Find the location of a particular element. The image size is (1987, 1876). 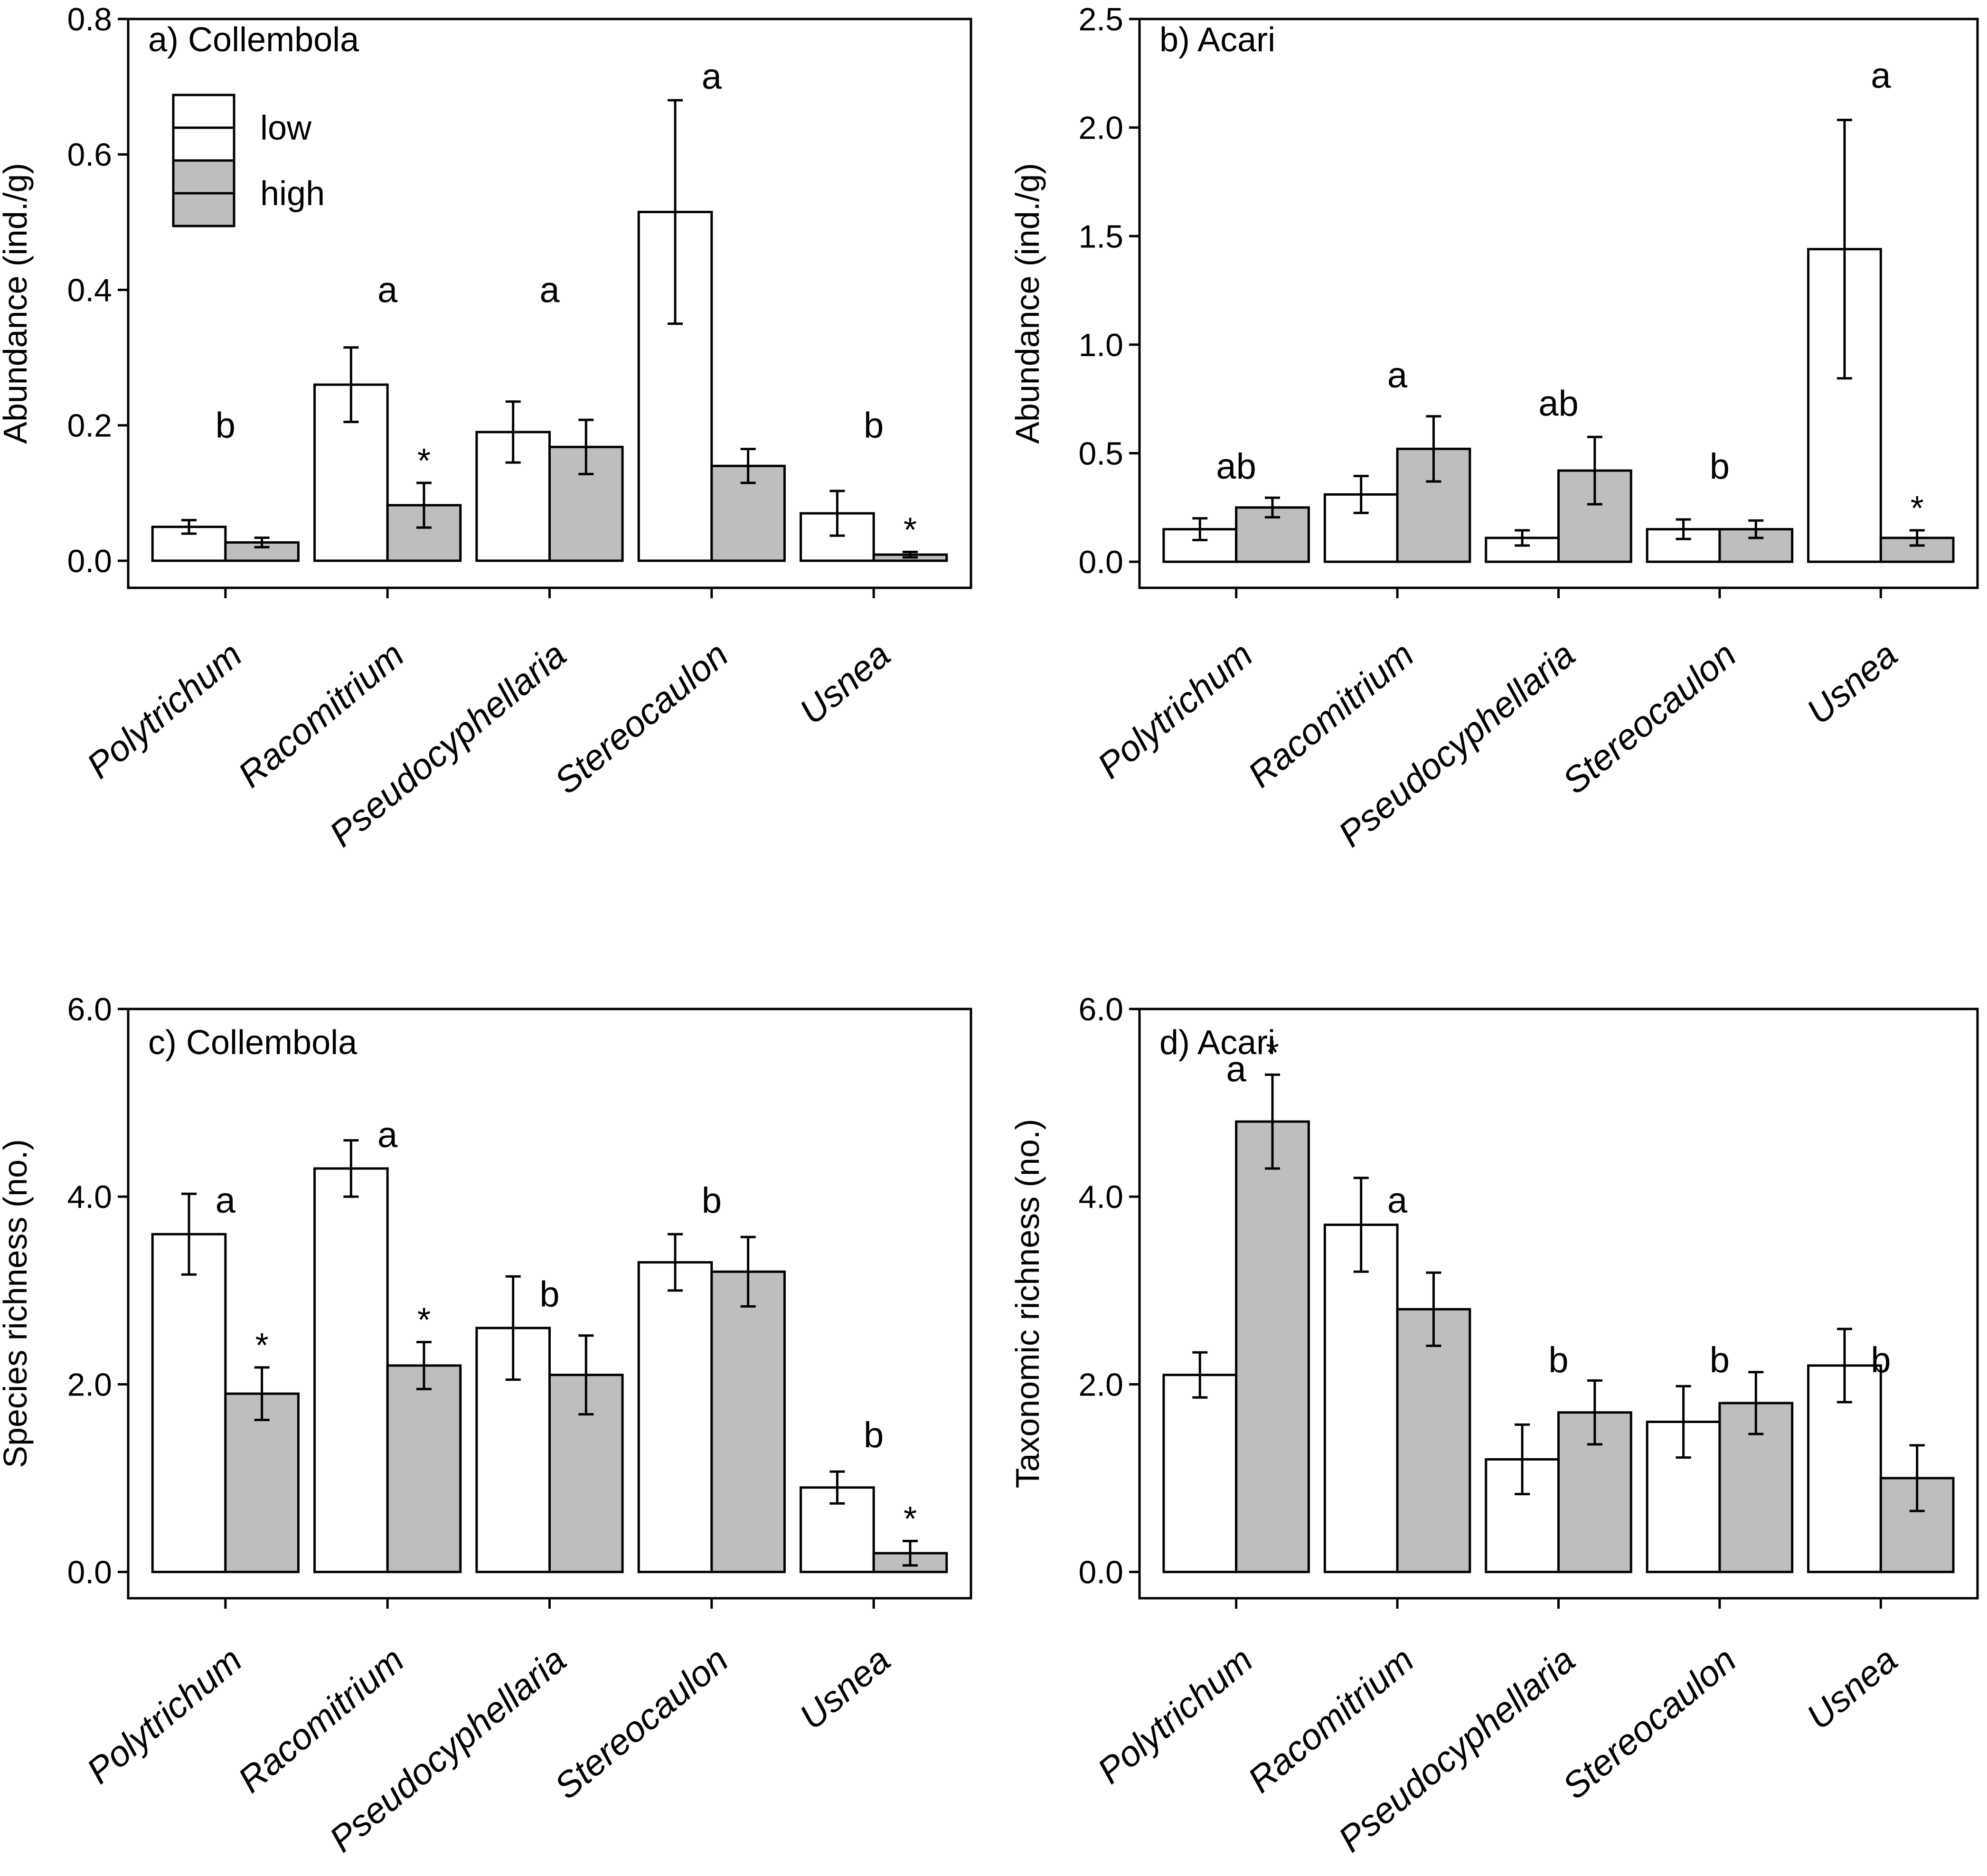

bar-high-stereocaulon is located at coordinates (748, 1422).